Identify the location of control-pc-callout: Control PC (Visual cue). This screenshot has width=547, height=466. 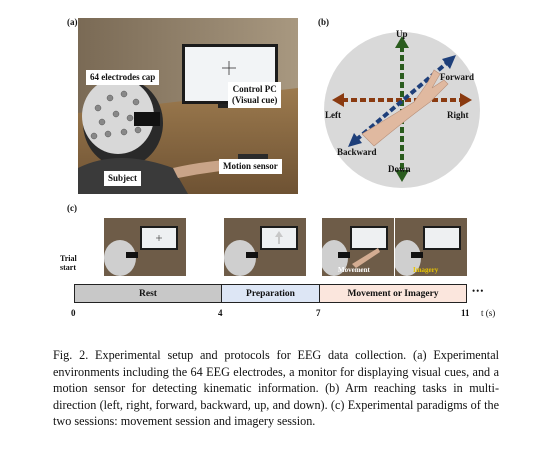
(255, 95).